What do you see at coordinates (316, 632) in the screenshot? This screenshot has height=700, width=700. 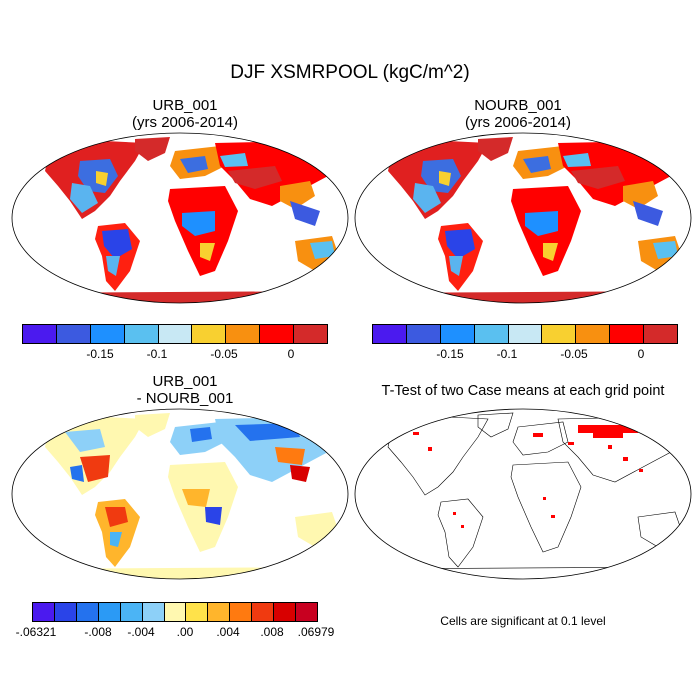 I see `colorbar-tick: .06979` at bounding box center [316, 632].